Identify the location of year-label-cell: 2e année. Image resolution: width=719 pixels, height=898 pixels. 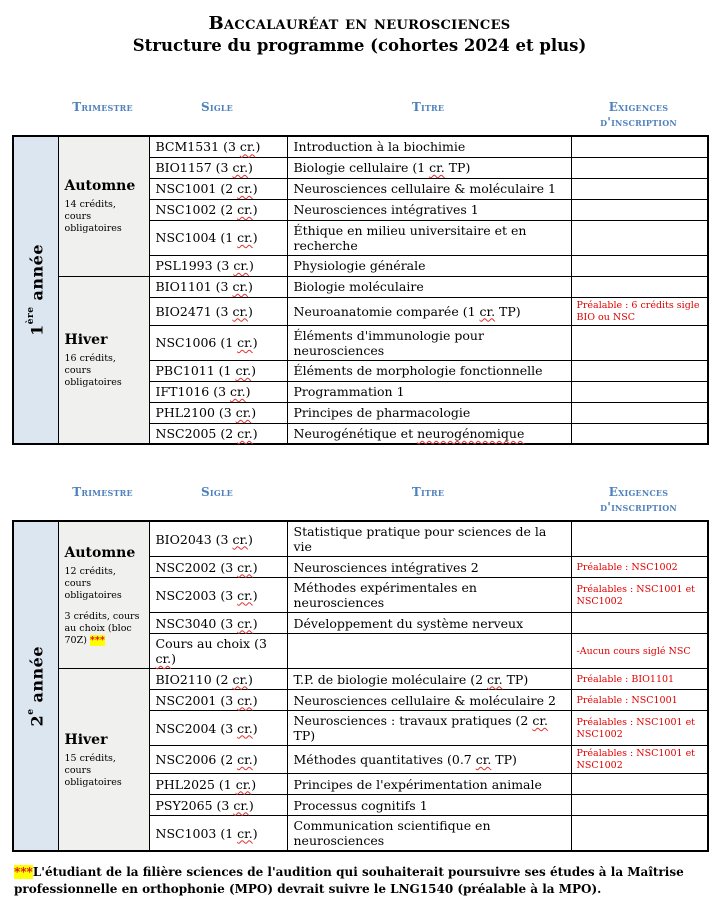
(35, 686).